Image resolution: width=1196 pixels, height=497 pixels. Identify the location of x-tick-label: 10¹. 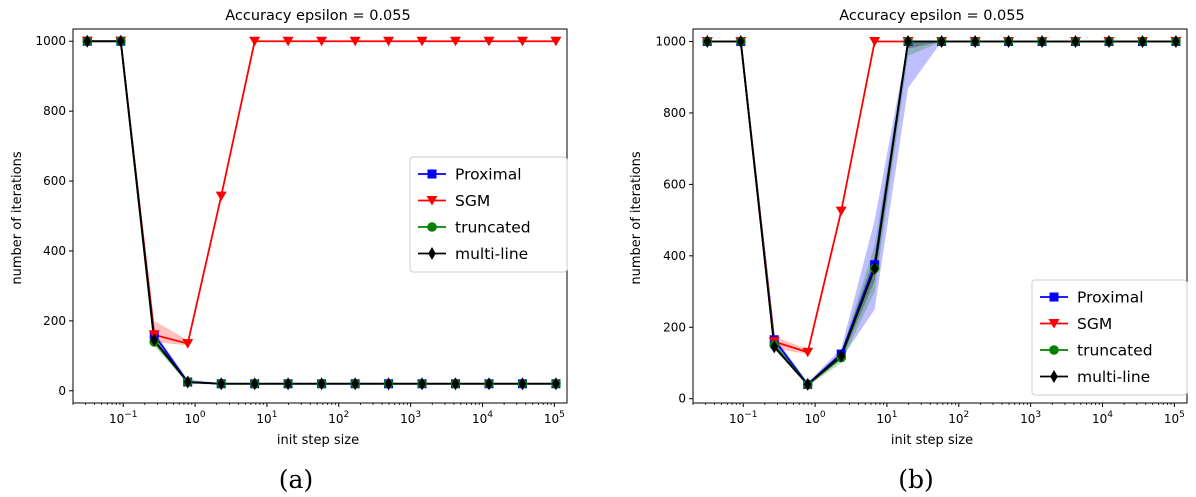
(886, 418).